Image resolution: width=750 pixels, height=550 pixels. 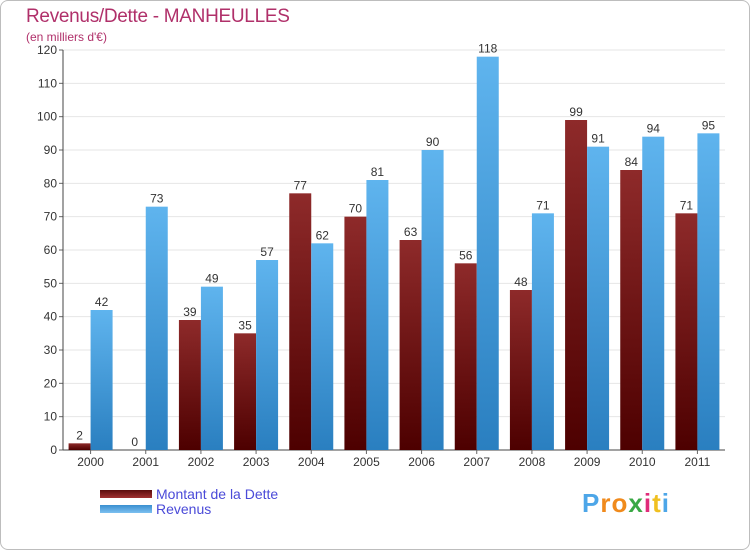 I want to click on chart-subtitle: (en milliers d'€), so click(x=66, y=37).